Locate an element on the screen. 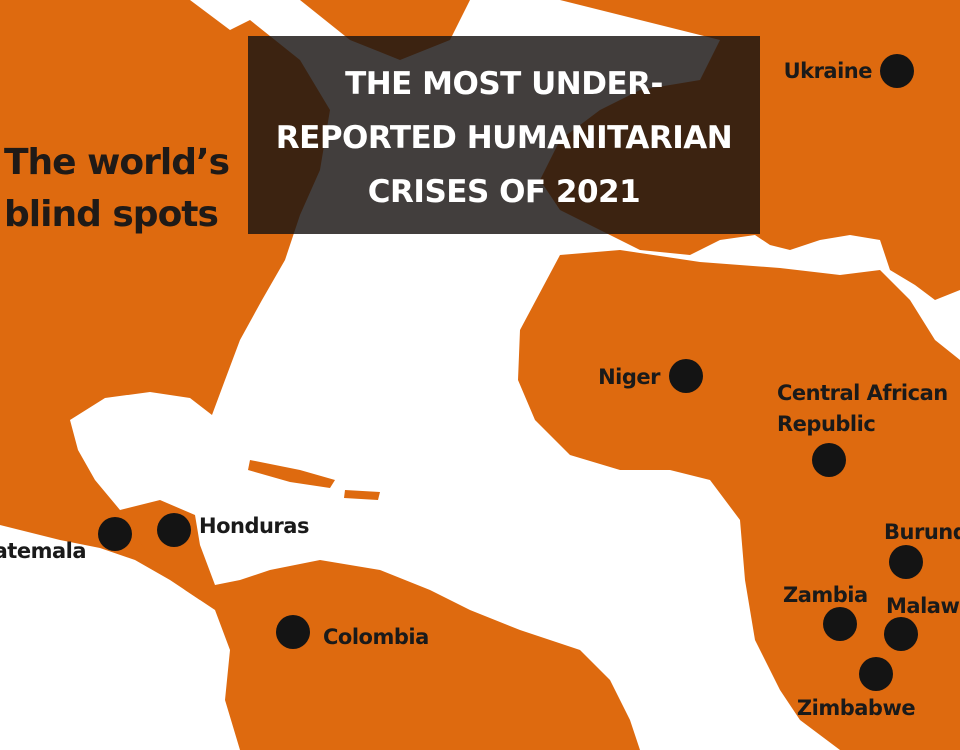  place: Malawi is located at coordinates (922, 622).